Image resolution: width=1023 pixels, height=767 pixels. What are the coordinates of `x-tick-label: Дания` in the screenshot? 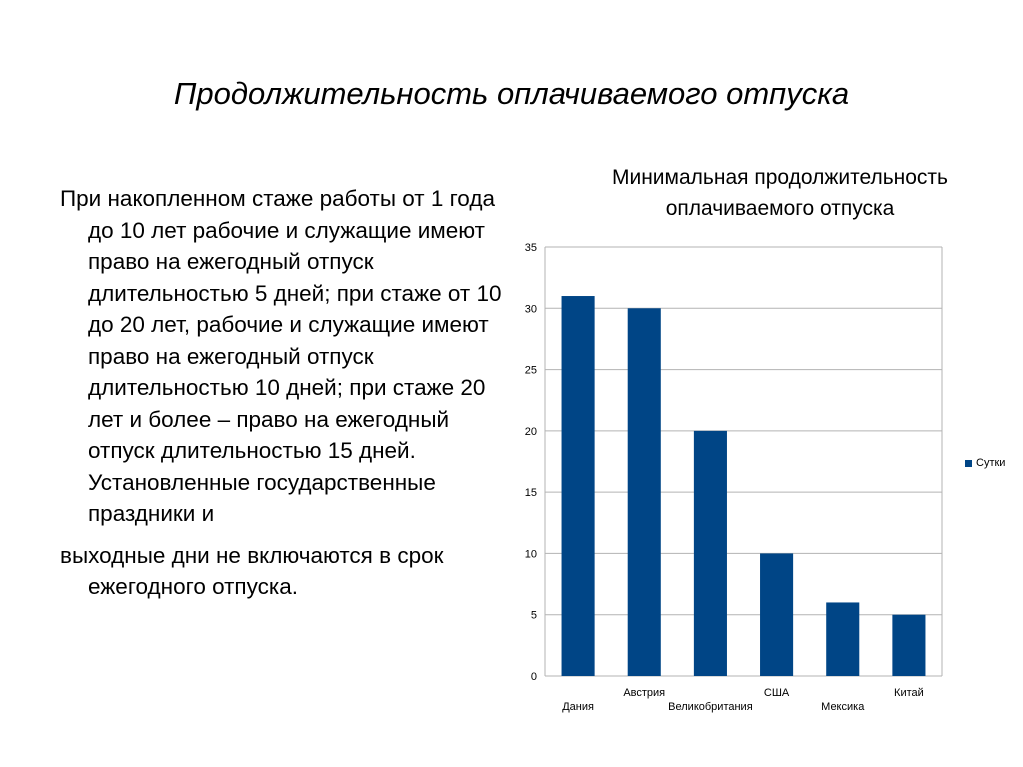 It's located at (578, 707).